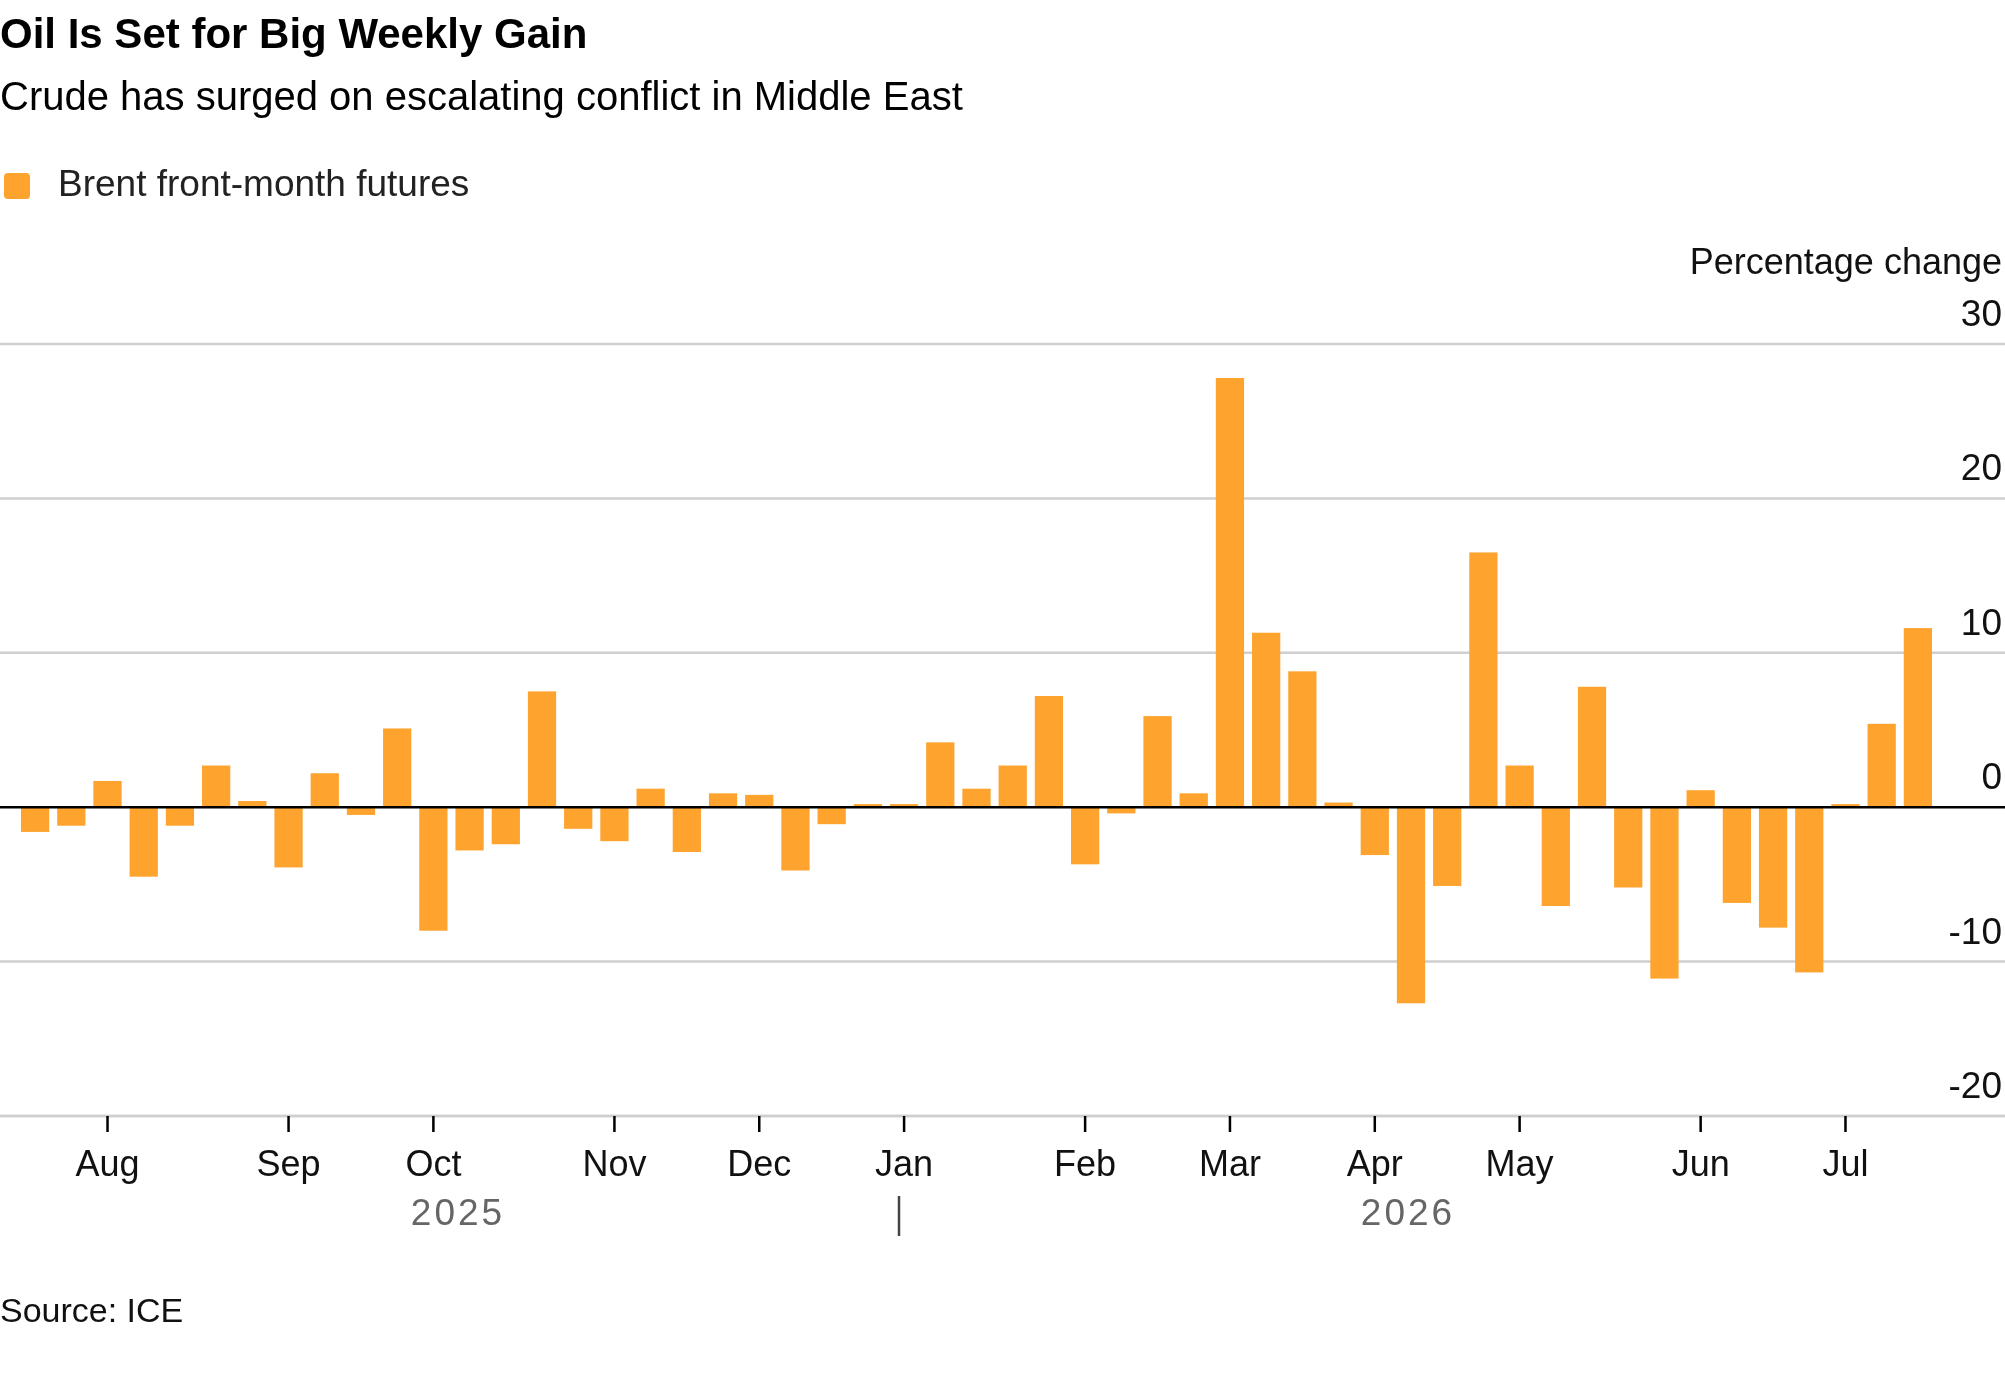  Describe the element at coordinates (1700, 1163) in the screenshot. I see `x-tick-label: Jun` at that location.